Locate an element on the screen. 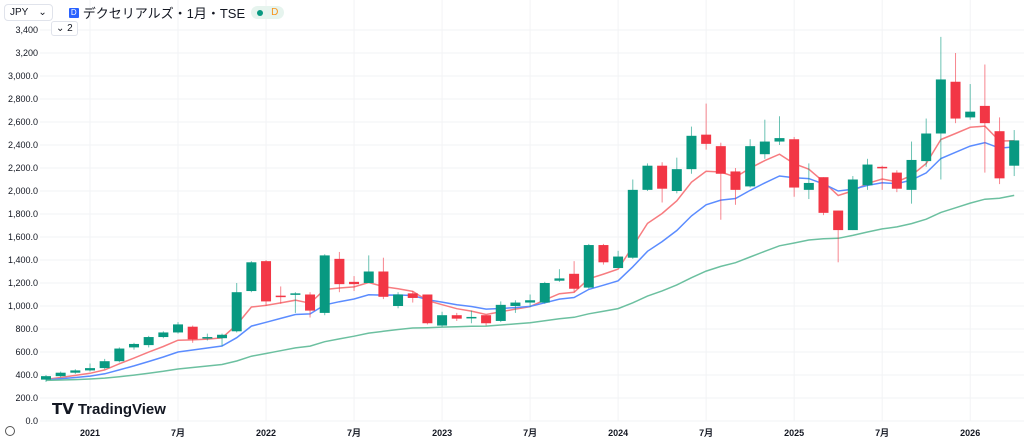  x-tick-label: 2026 is located at coordinates (970, 433).